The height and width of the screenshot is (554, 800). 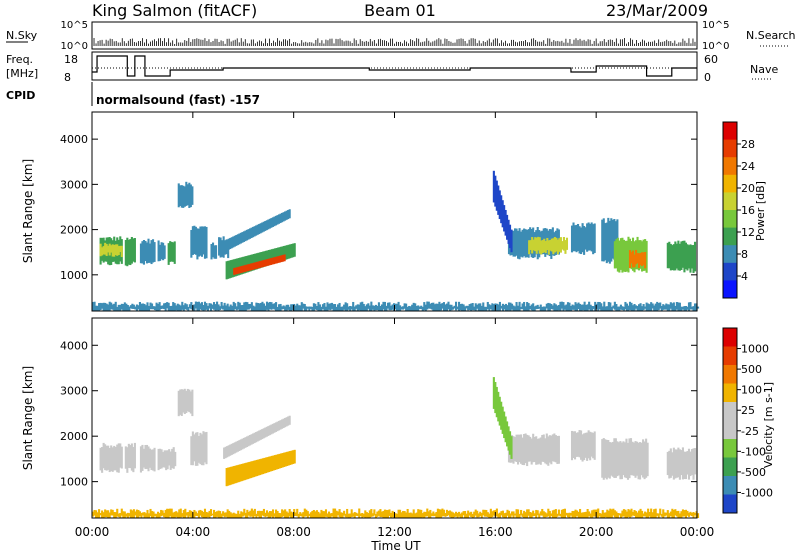 What do you see at coordinates (171, 253) in the screenshot?
I see `echo-region` at bounding box center [171, 253].